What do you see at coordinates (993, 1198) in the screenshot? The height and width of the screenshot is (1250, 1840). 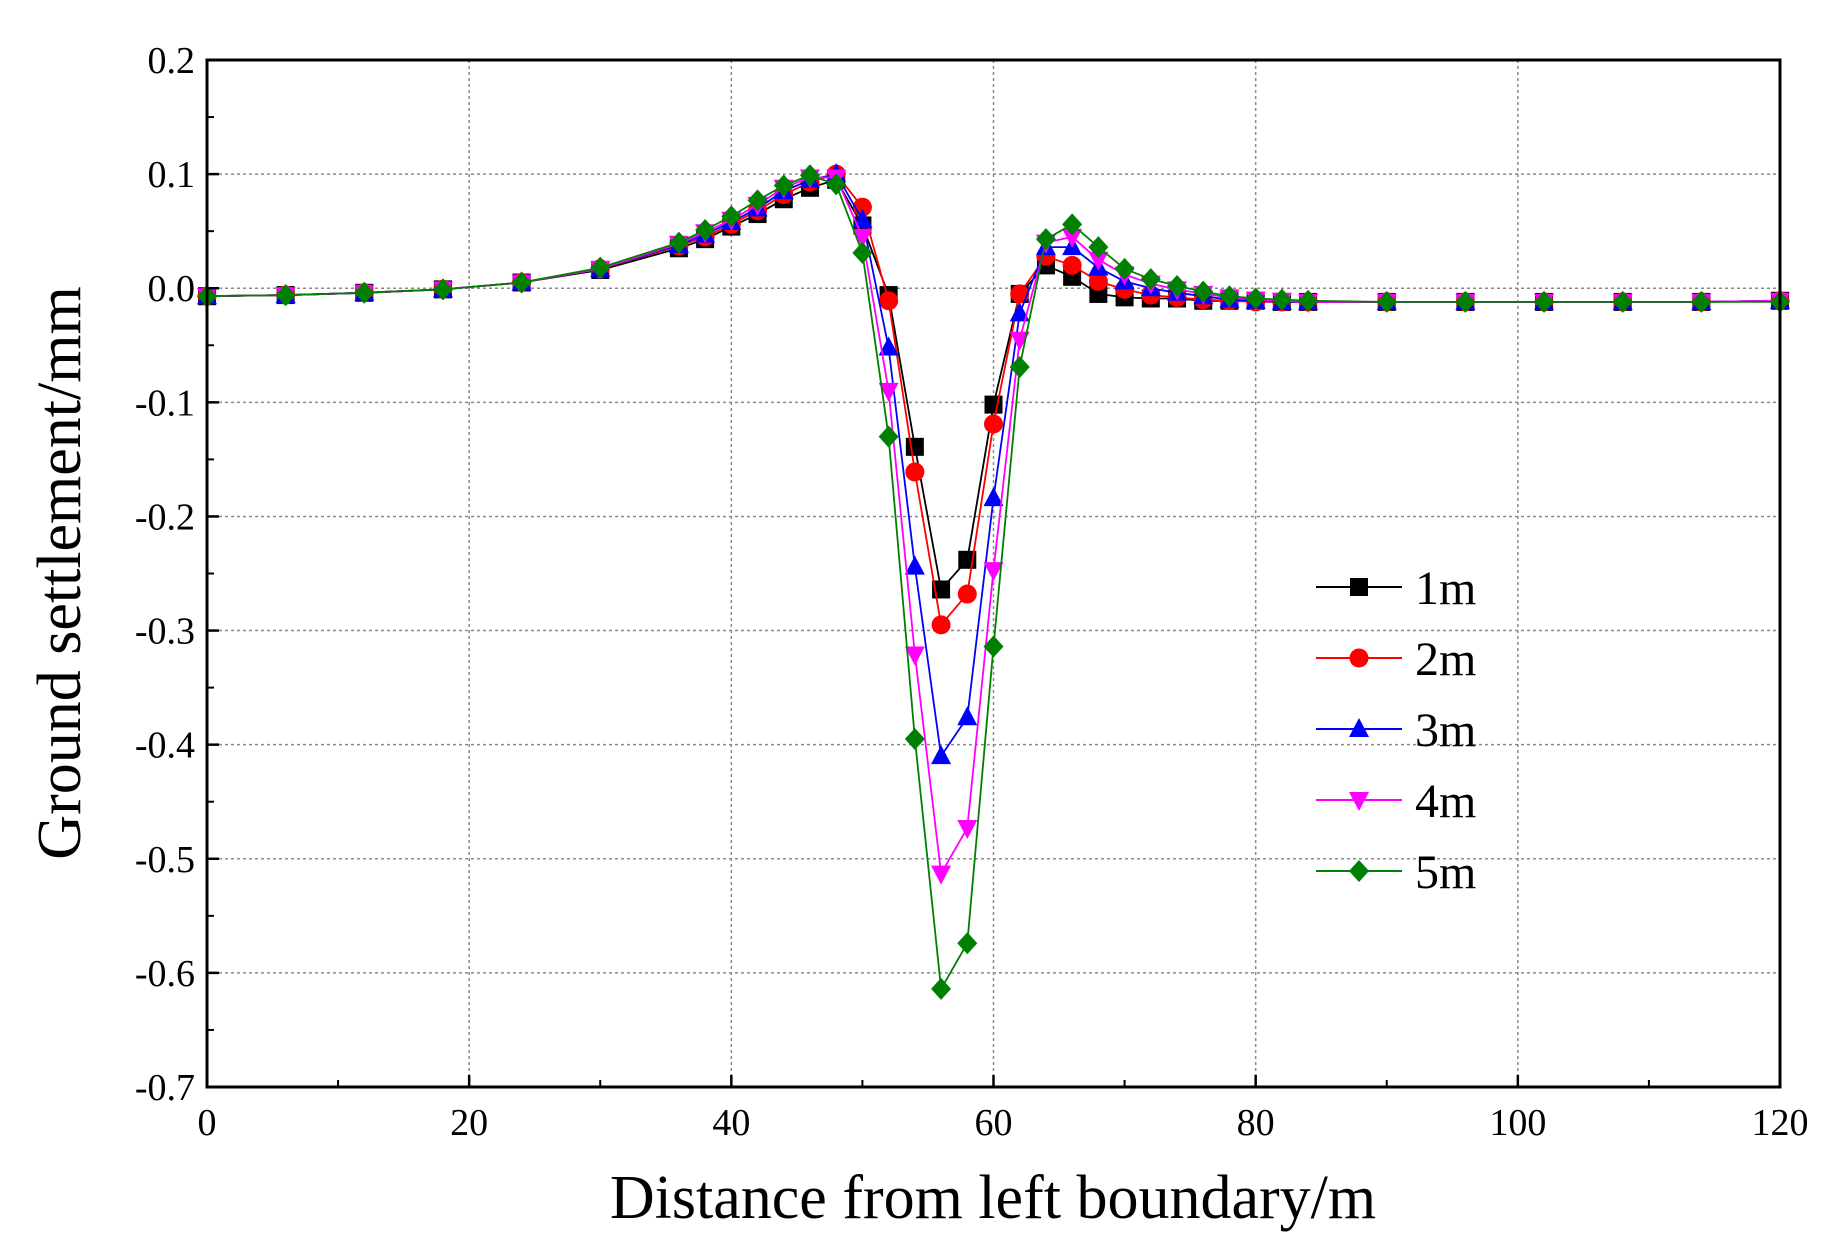 I see `x-axis-title: Distance from left boundary/m` at bounding box center [993, 1198].